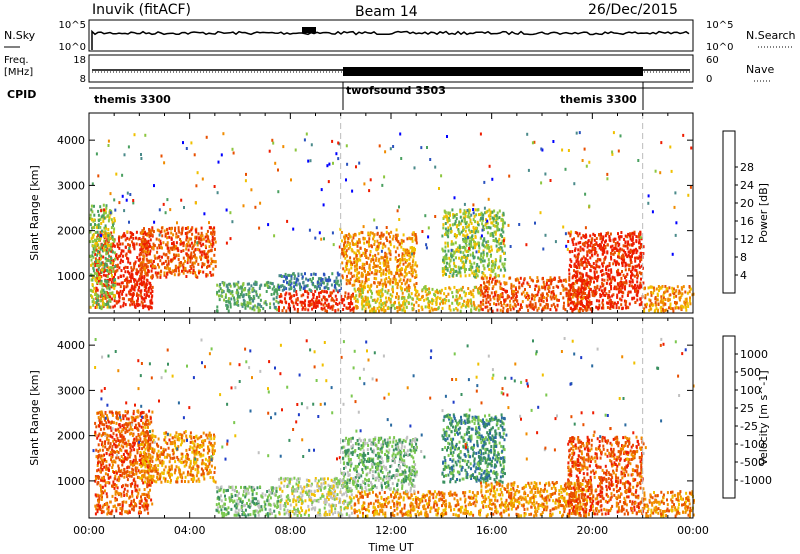 The width and height of the screenshot is (800, 554). Describe the element at coordinates (693, 530) in the screenshot. I see `velocity-xtick-label-6: 00:00` at that location.